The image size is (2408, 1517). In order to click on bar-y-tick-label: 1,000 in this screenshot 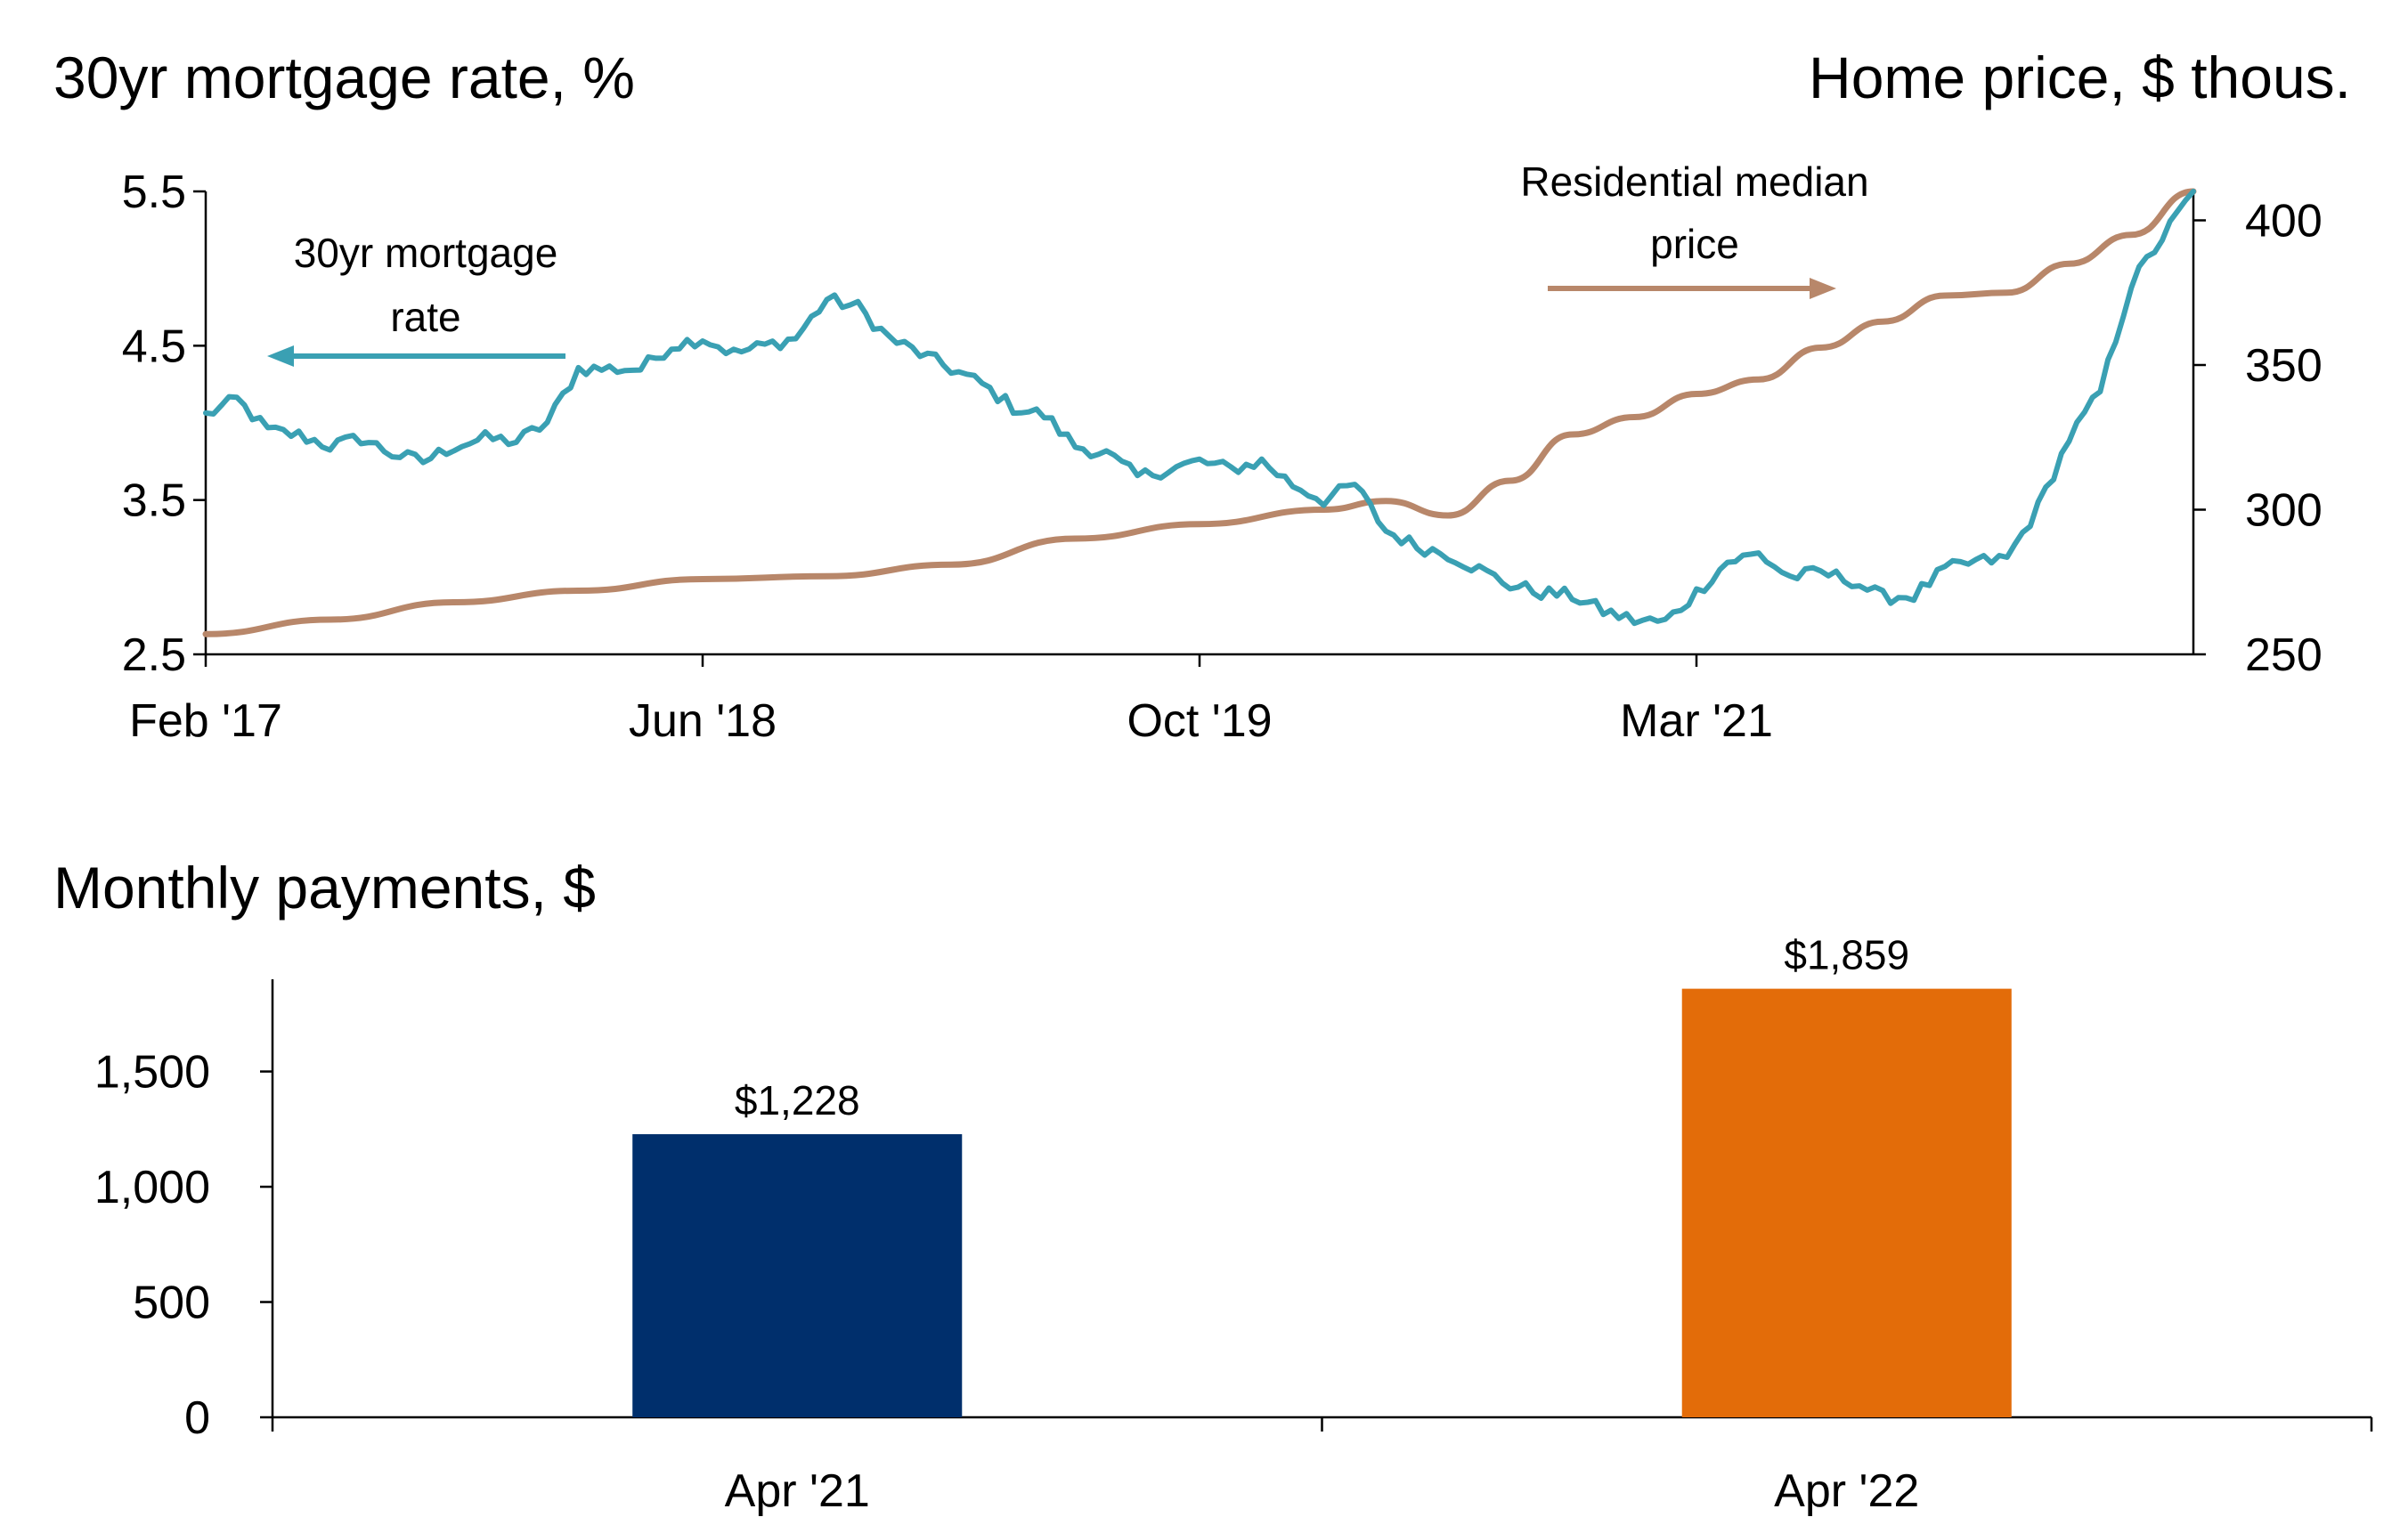, I will do `click(152, 1187)`.